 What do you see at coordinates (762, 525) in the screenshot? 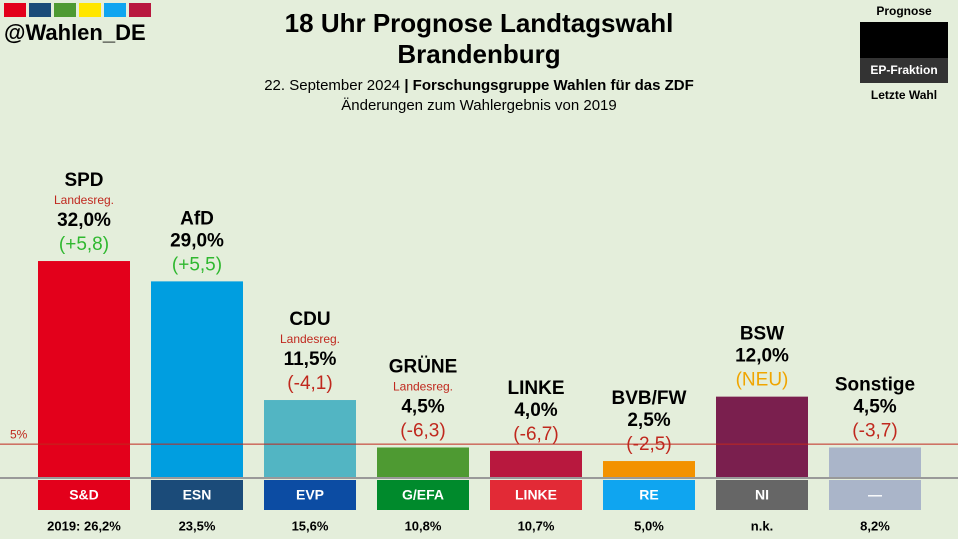
I see `last-election-label: n.k.` at bounding box center [762, 525].